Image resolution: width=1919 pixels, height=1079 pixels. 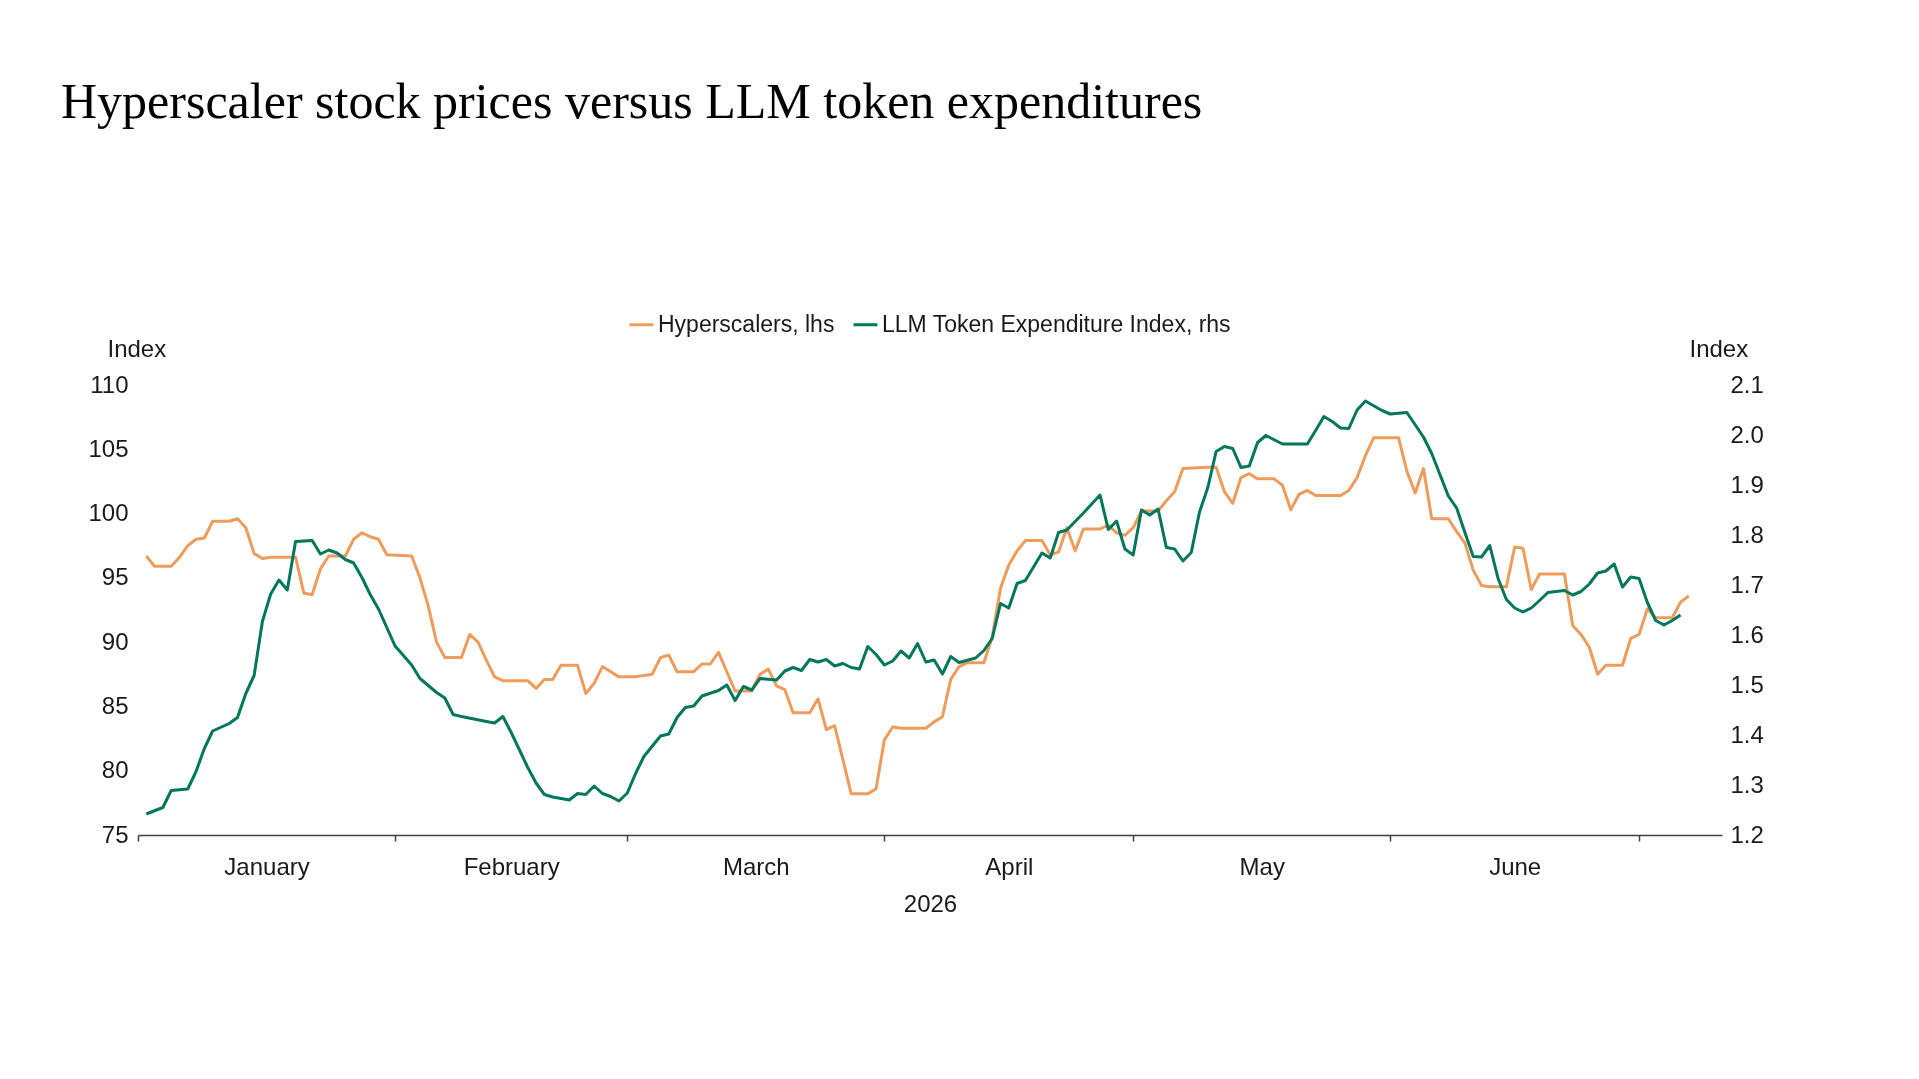 What do you see at coordinates (1747, 384) in the screenshot?
I see `y2-tick-label: 2.1` at bounding box center [1747, 384].